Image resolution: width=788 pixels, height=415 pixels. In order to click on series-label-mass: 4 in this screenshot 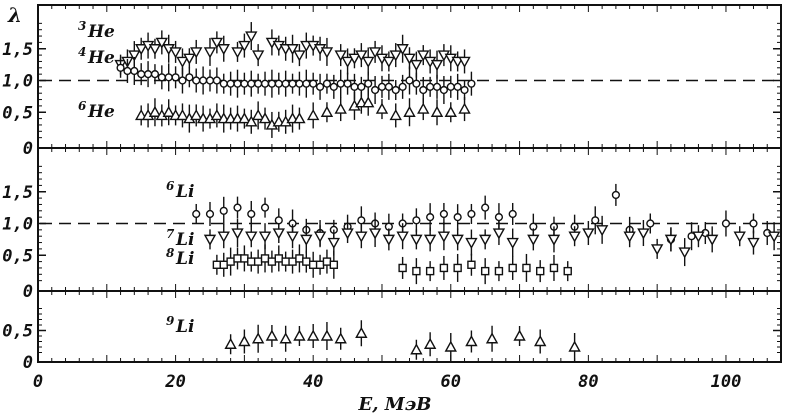, I will do `click(82, 52)`.